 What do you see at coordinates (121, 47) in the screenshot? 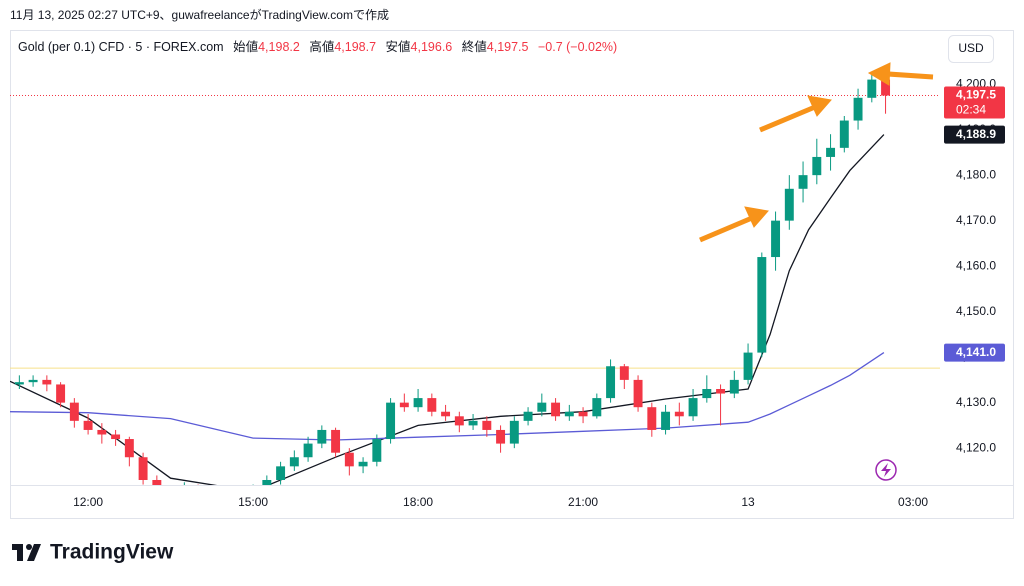
I see `symbol: Gold (per 0.1) CFD · 5 · FOREX.com` at bounding box center [121, 47].